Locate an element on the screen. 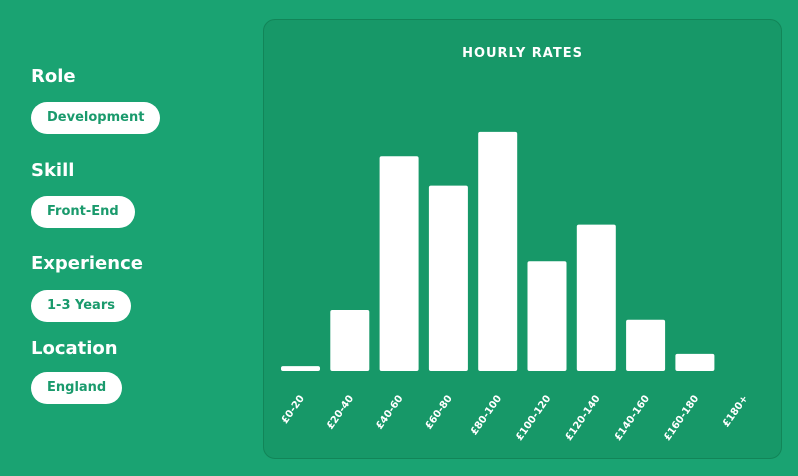  skill-label: Skill is located at coordinates (53, 170).